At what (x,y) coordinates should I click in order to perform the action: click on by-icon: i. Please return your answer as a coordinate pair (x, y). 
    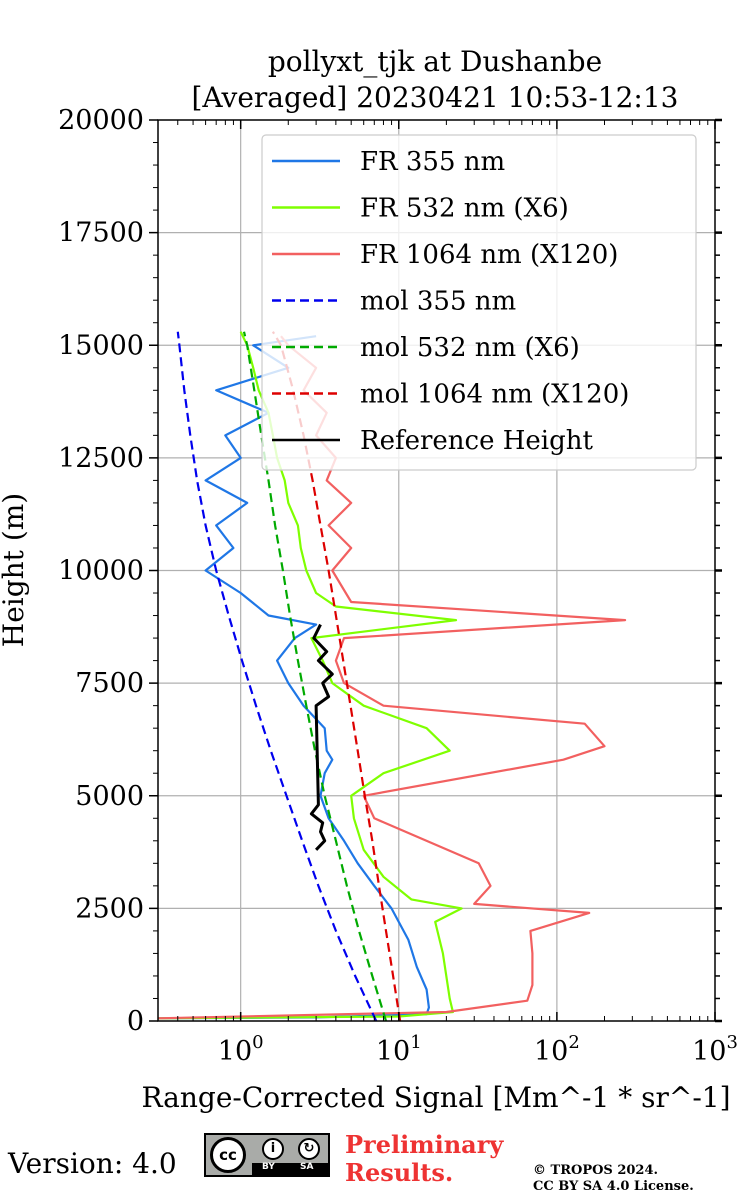
    Looking at the image, I should click on (273, 1149).